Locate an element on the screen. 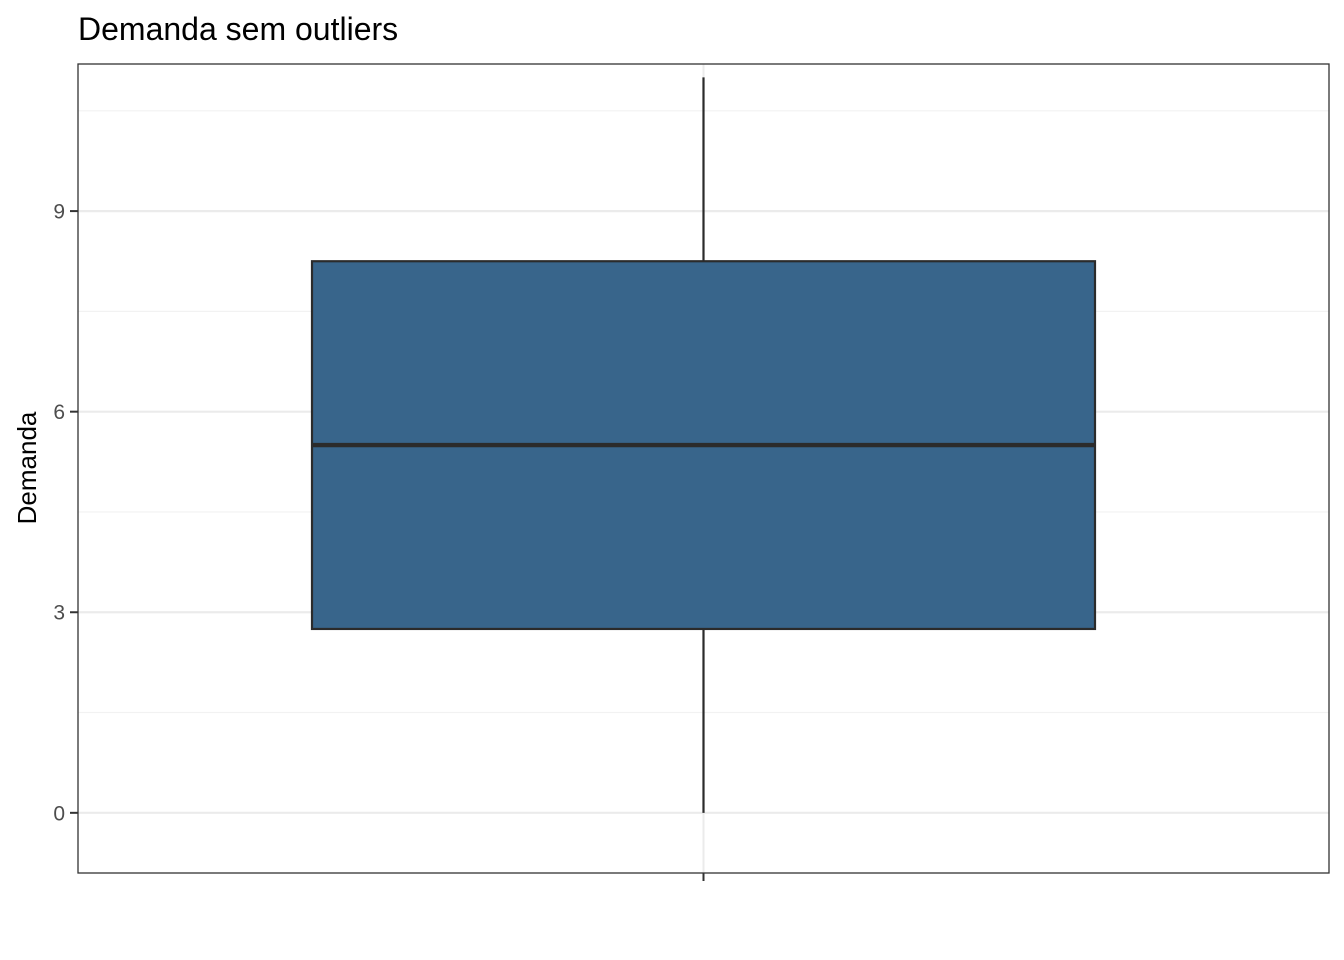 The height and width of the screenshot is (960, 1344). chart-title: Demanda sem outliers is located at coordinates (238, 29).